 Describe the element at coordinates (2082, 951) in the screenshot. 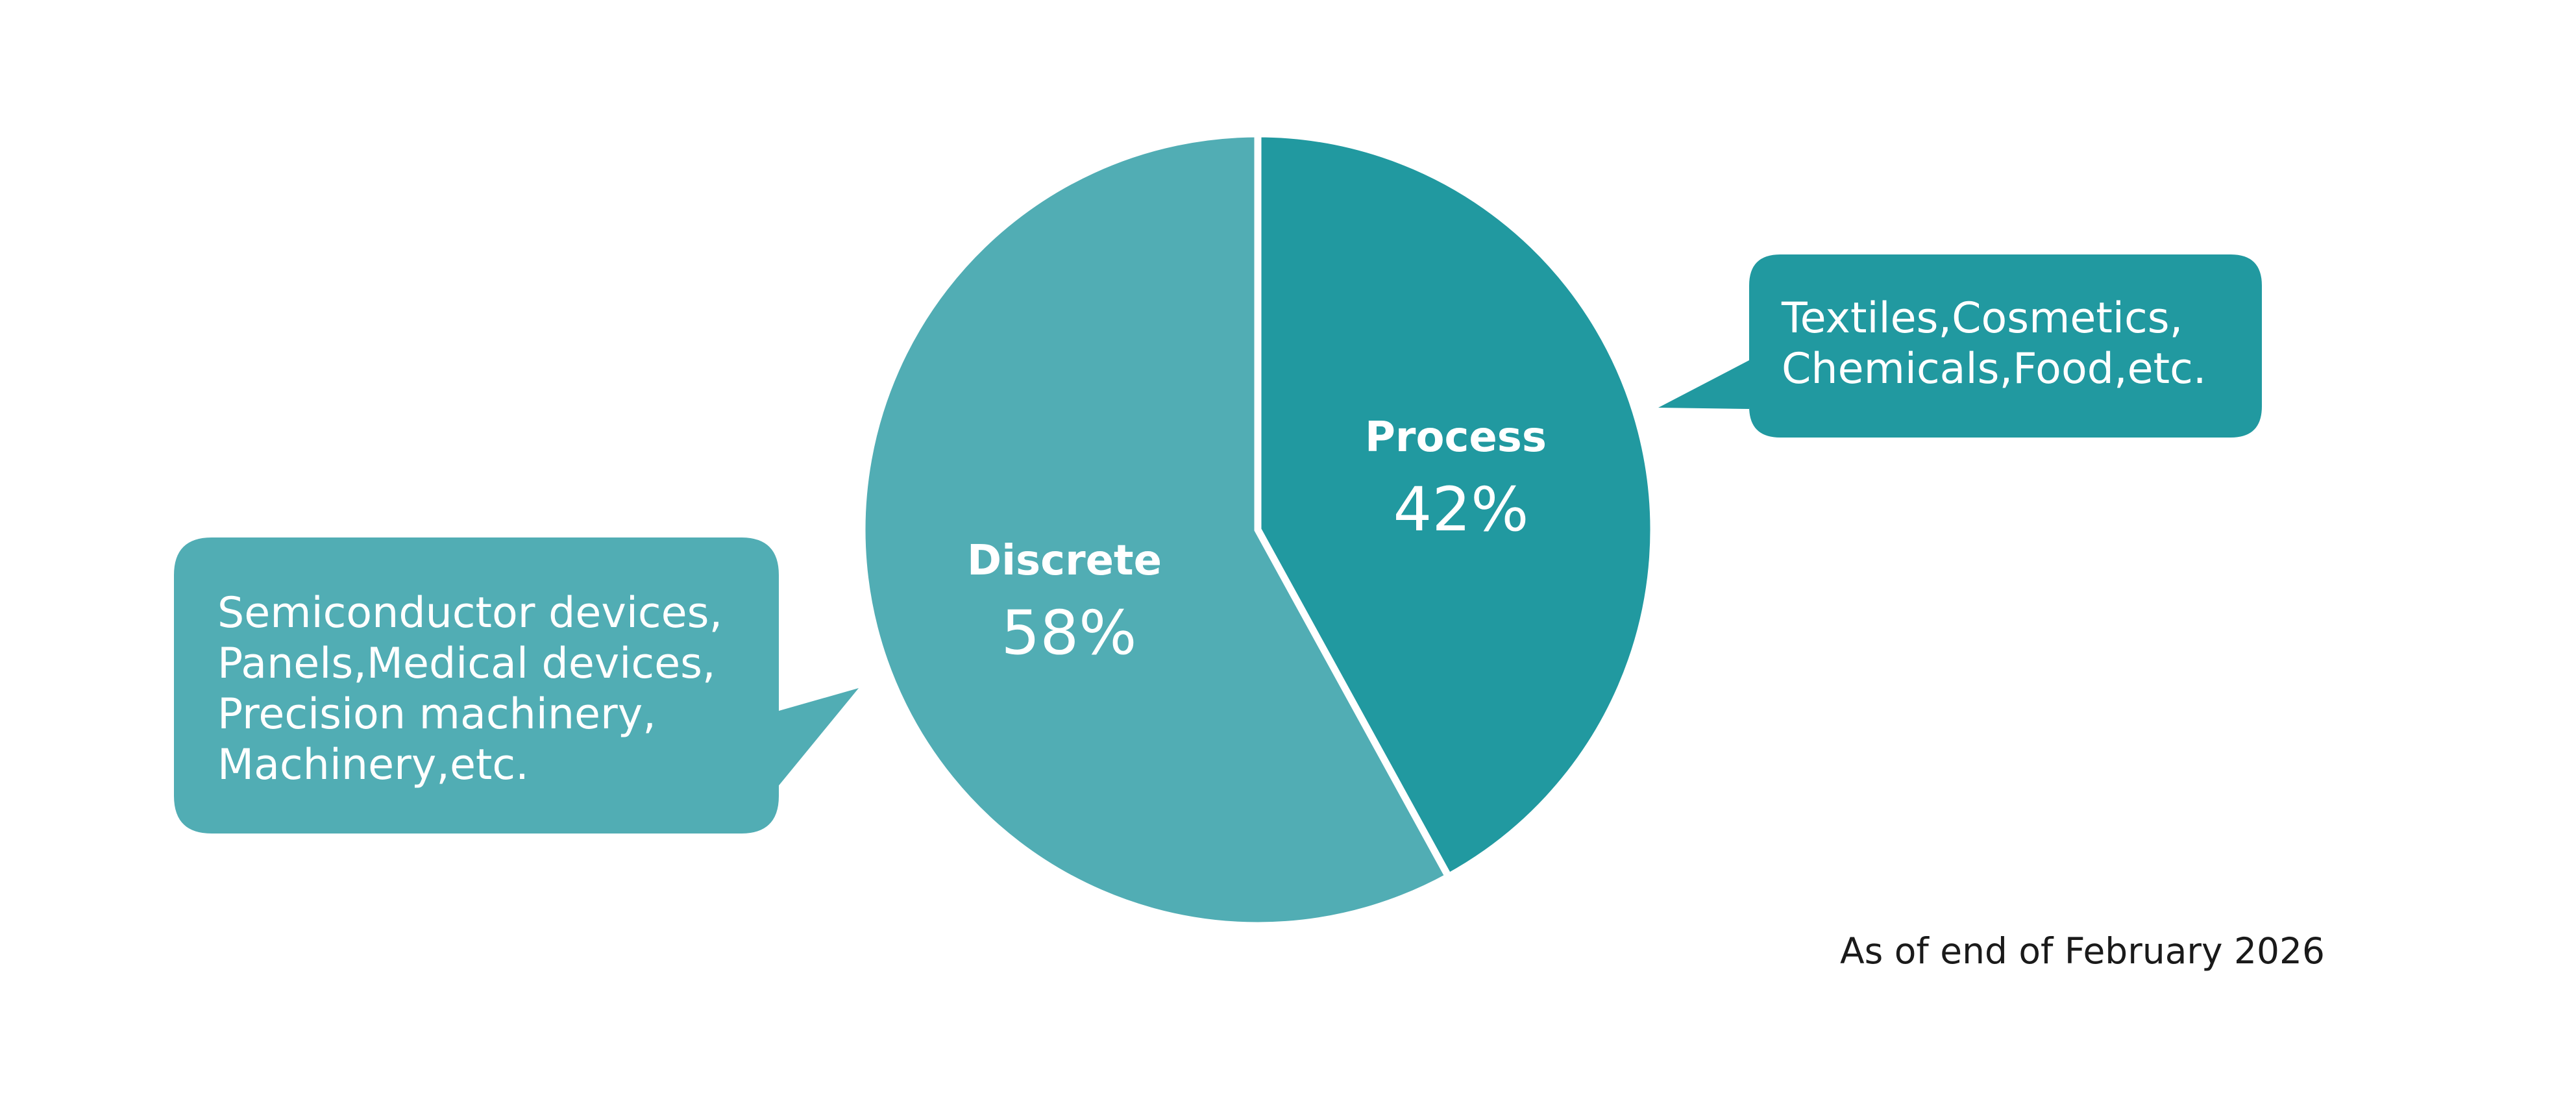

I see `as-of-note: As of end of February 2026` at that location.